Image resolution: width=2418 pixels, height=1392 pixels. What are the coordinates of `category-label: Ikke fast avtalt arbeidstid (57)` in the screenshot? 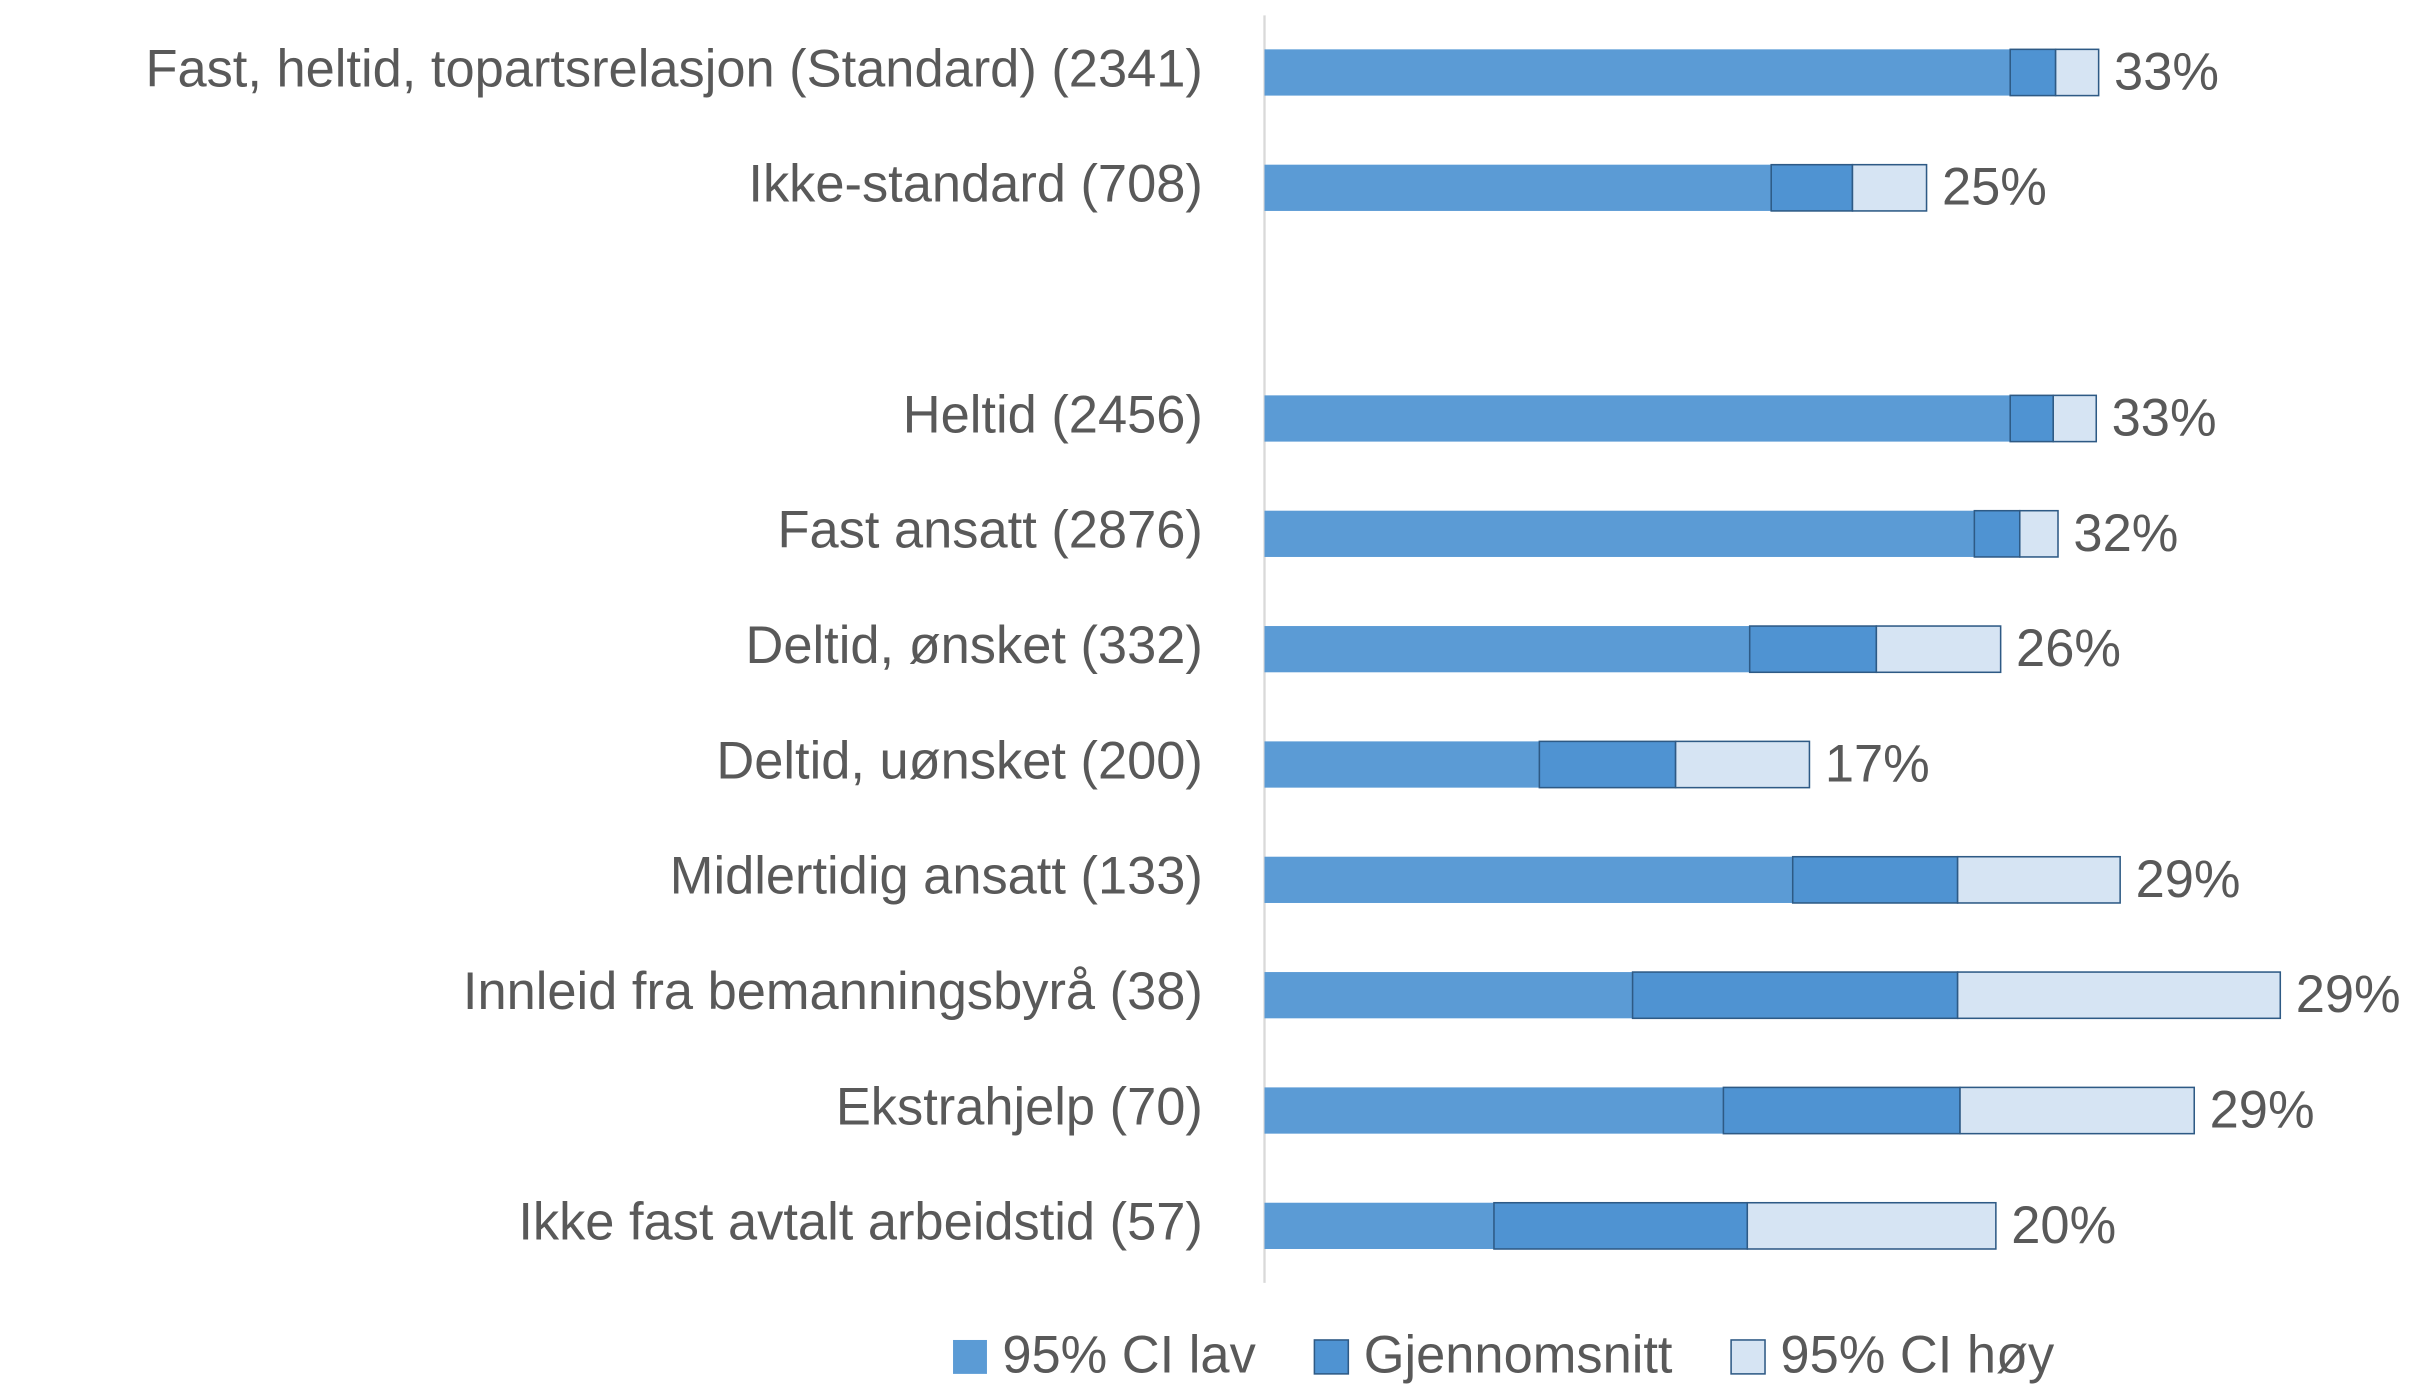 It's located at (860, 1223).